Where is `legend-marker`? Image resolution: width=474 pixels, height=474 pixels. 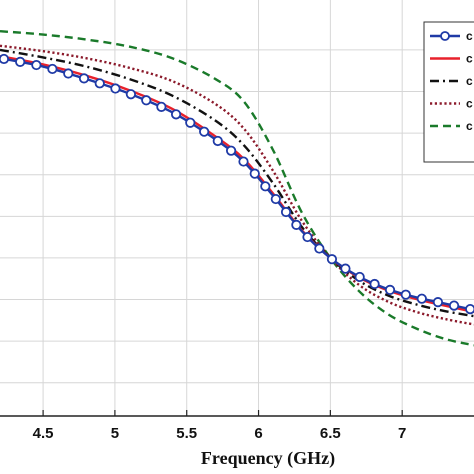
legend-marker is located at coordinates (445, 36).